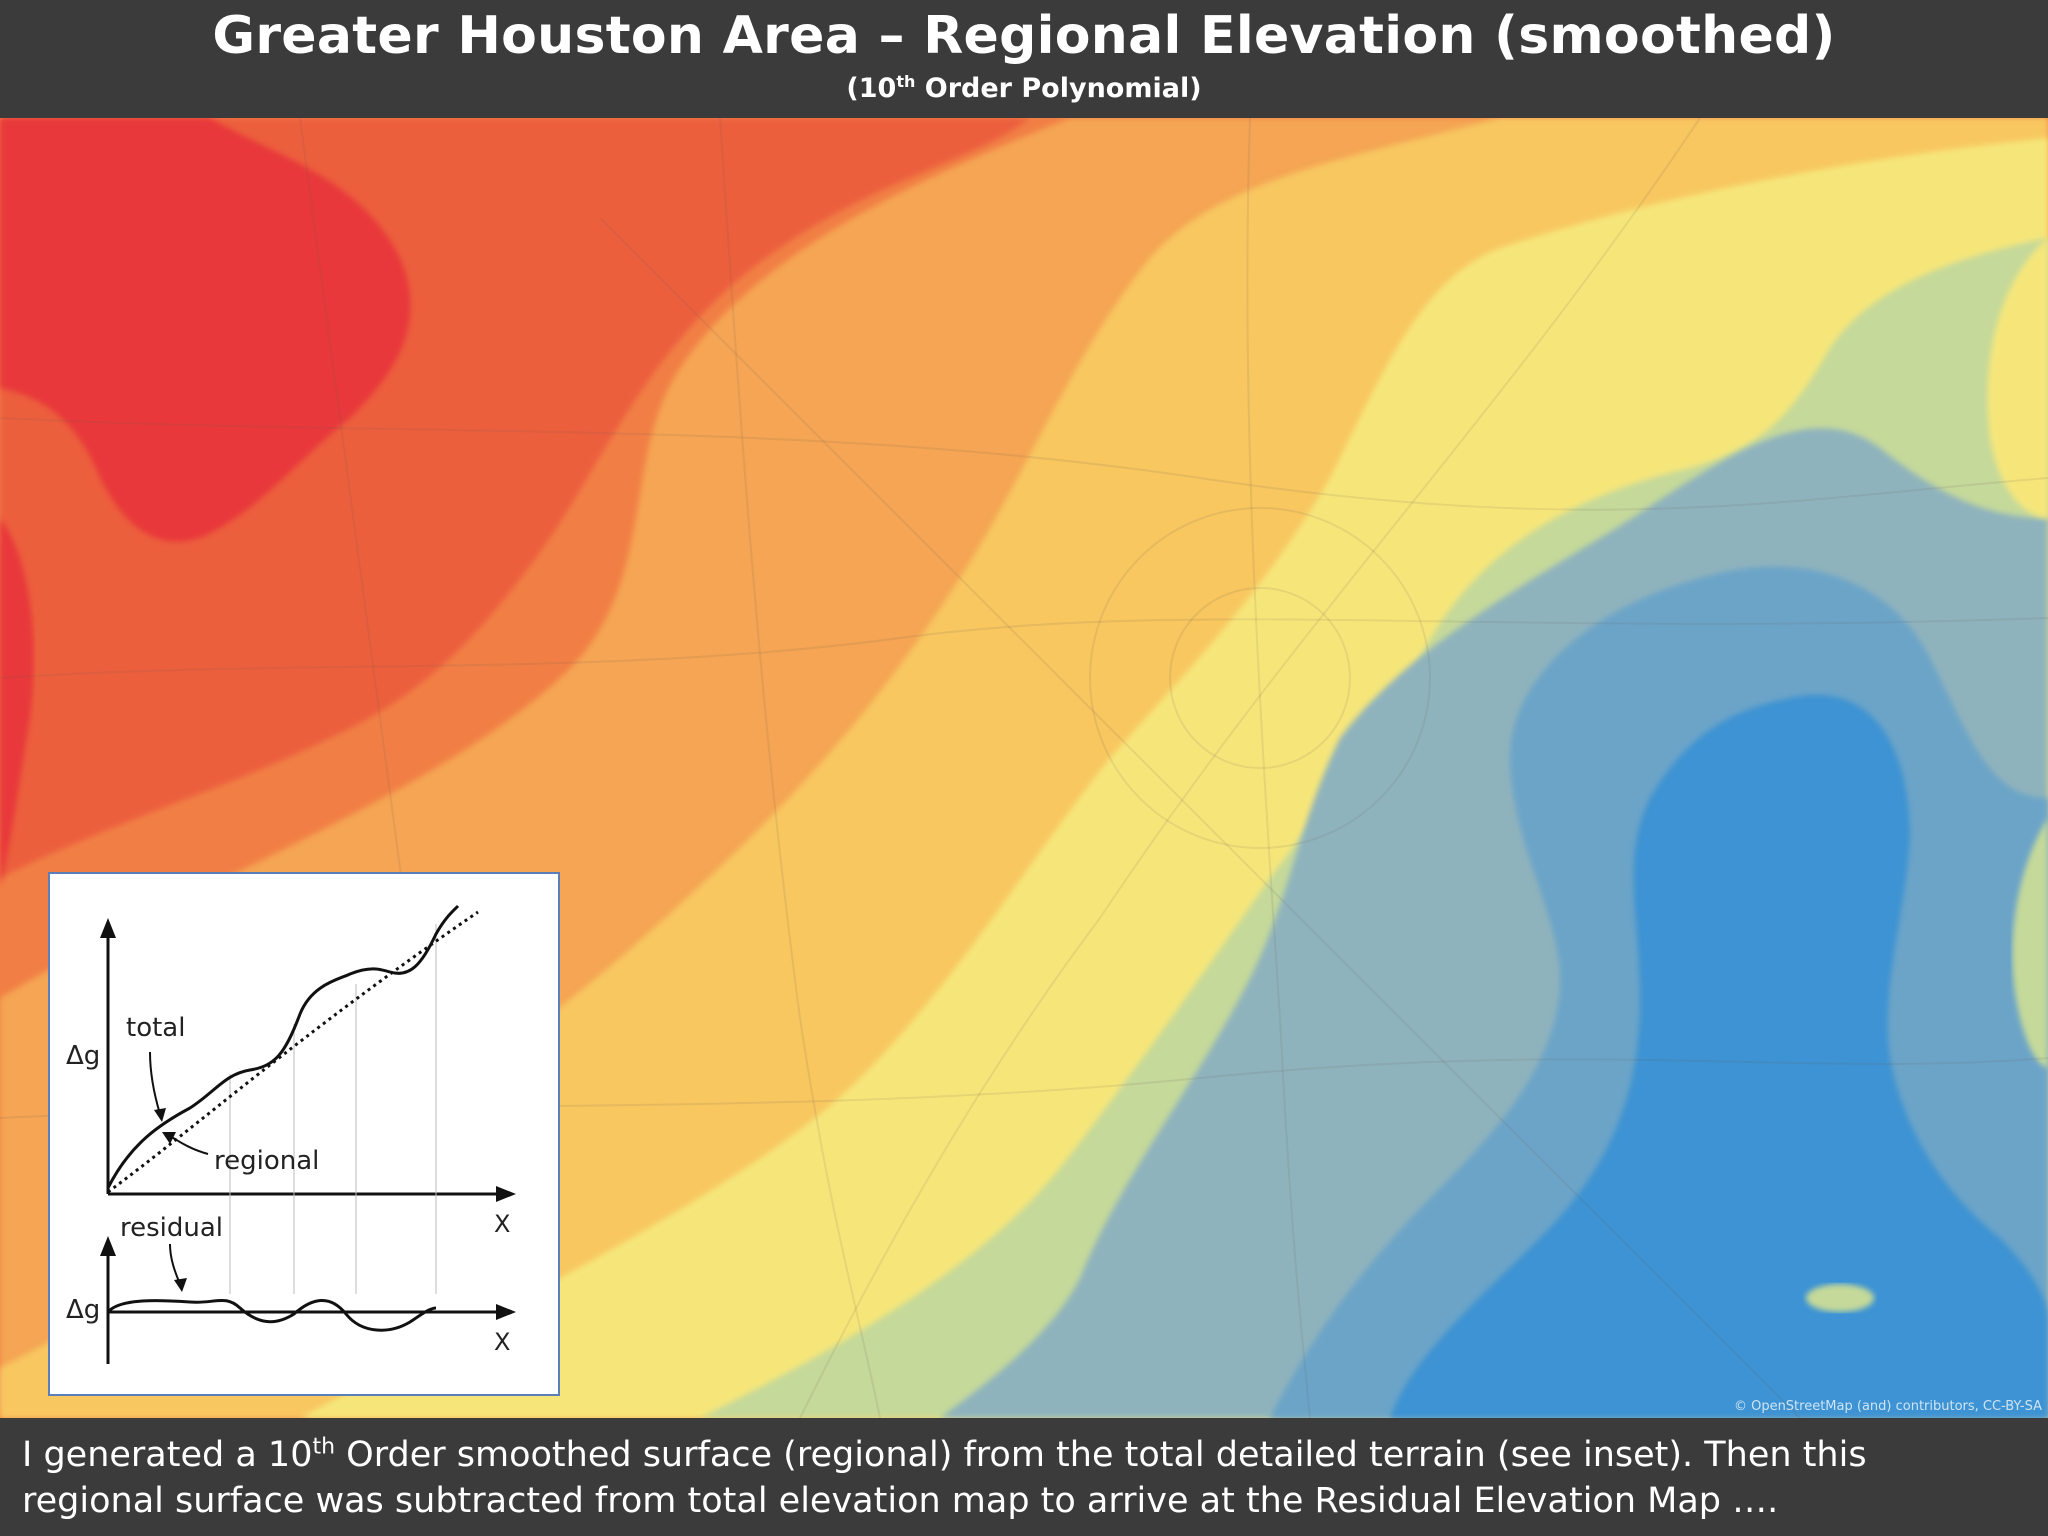 The width and height of the screenshot is (2048, 1536). I want to click on guide-lines, so click(333, 1109).